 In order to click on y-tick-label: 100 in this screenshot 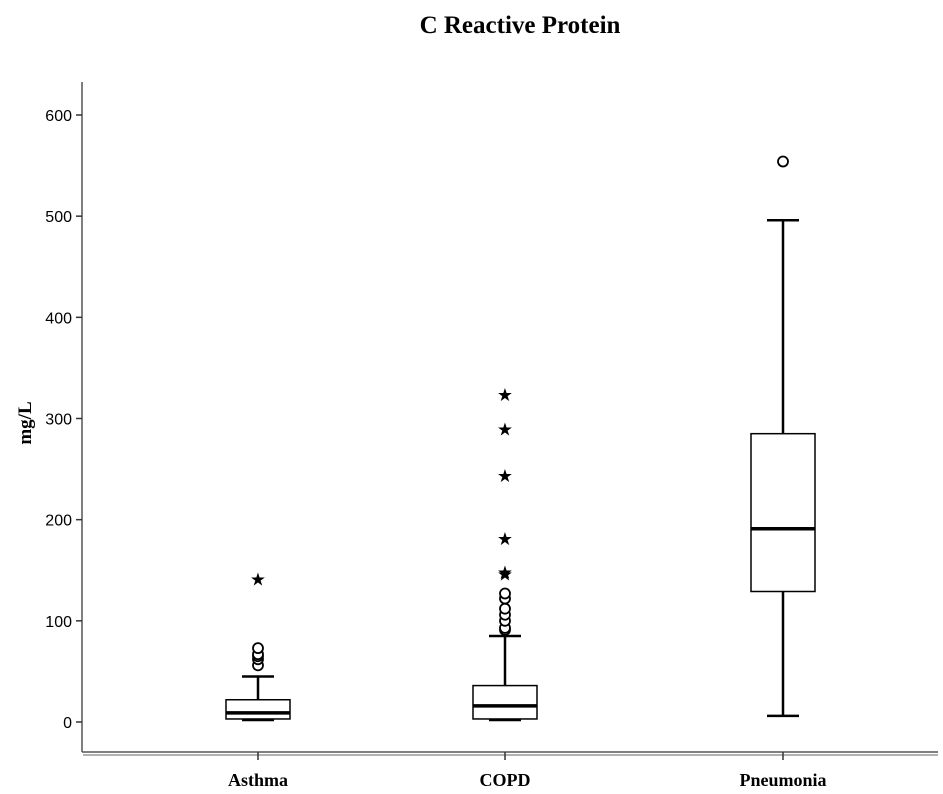, I will do `click(58, 622)`.